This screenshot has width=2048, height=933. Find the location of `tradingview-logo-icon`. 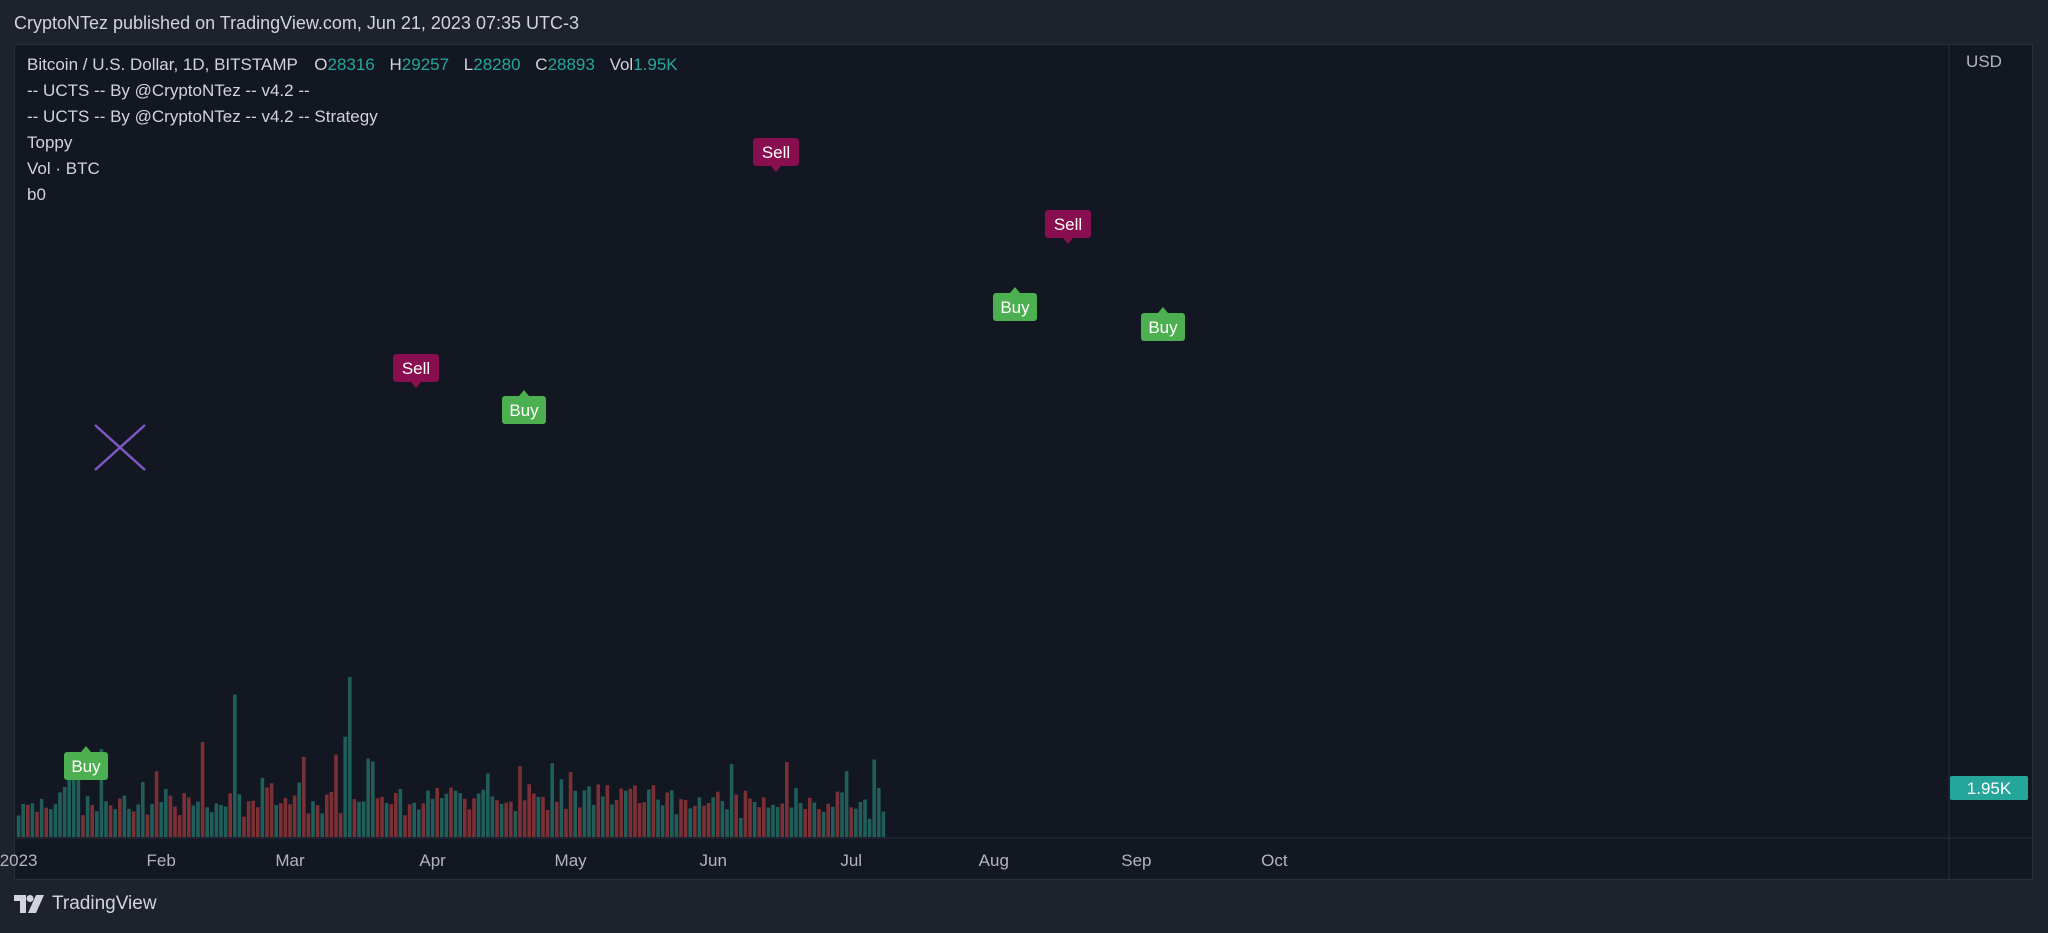

tradingview-logo-icon is located at coordinates (29, 904).